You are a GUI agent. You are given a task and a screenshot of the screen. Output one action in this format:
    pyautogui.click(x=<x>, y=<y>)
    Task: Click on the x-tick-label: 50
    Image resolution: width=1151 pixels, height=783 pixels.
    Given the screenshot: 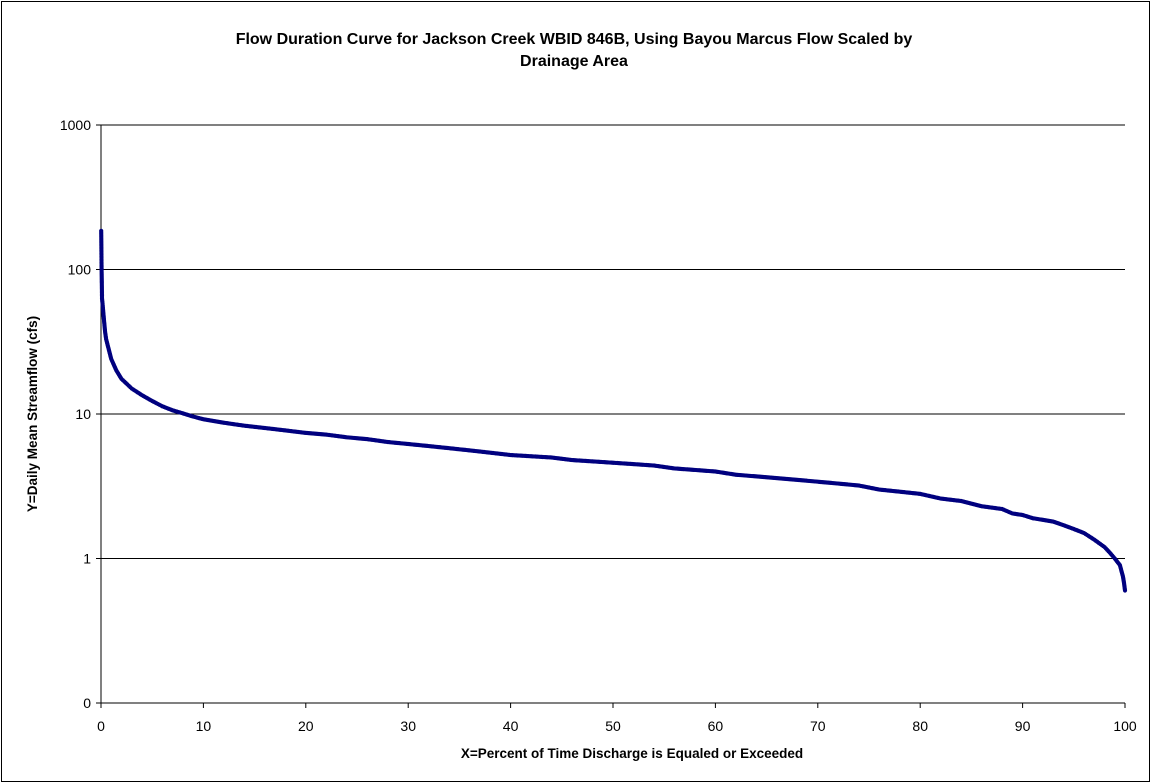 What is the action you would take?
    pyautogui.click(x=613, y=726)
    